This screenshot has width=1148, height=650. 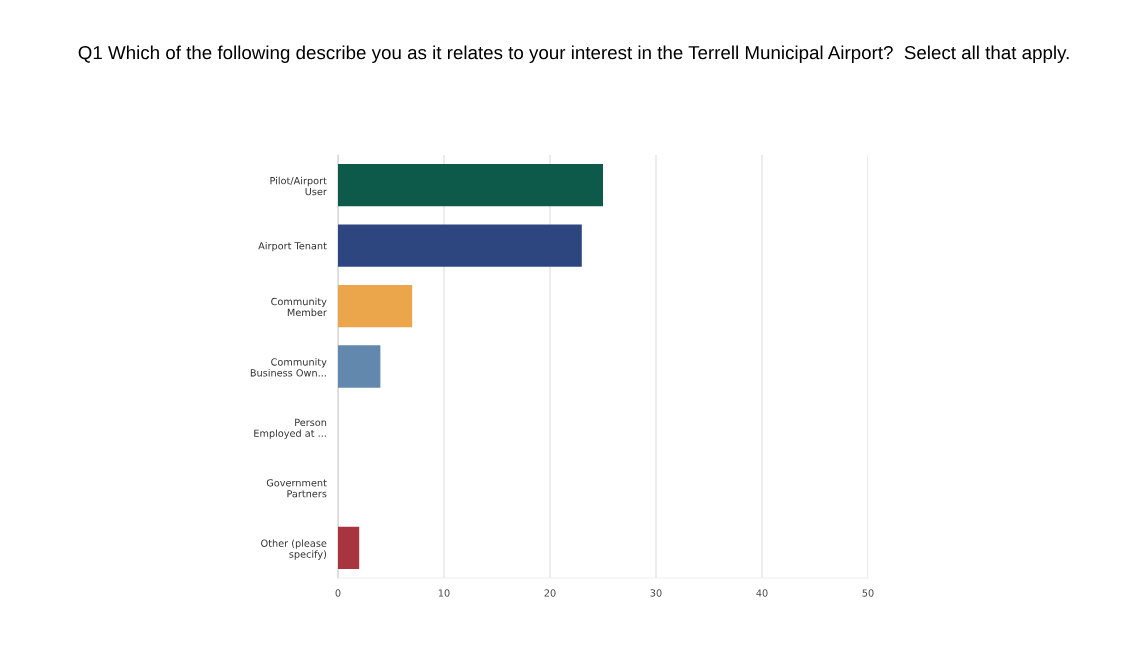 I want to click on x-tick-label: 20, so click(x=550, y=593).